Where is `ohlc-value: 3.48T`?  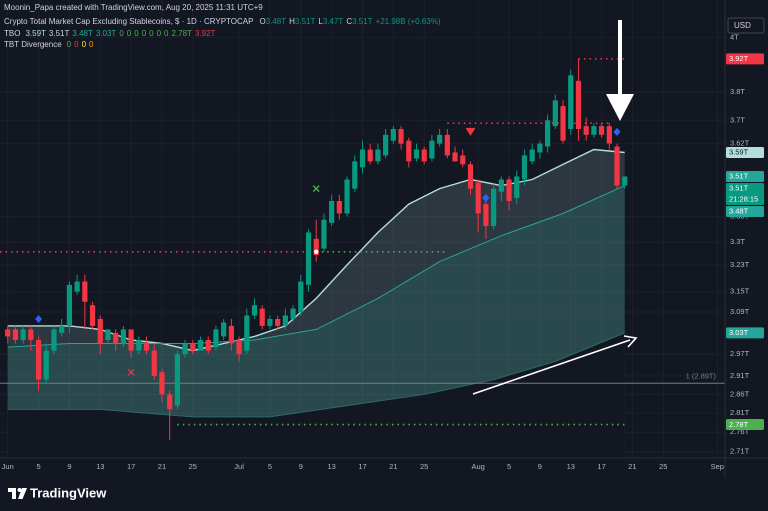 ohlc-value: 3.48T is located at coordinates (276, 21).